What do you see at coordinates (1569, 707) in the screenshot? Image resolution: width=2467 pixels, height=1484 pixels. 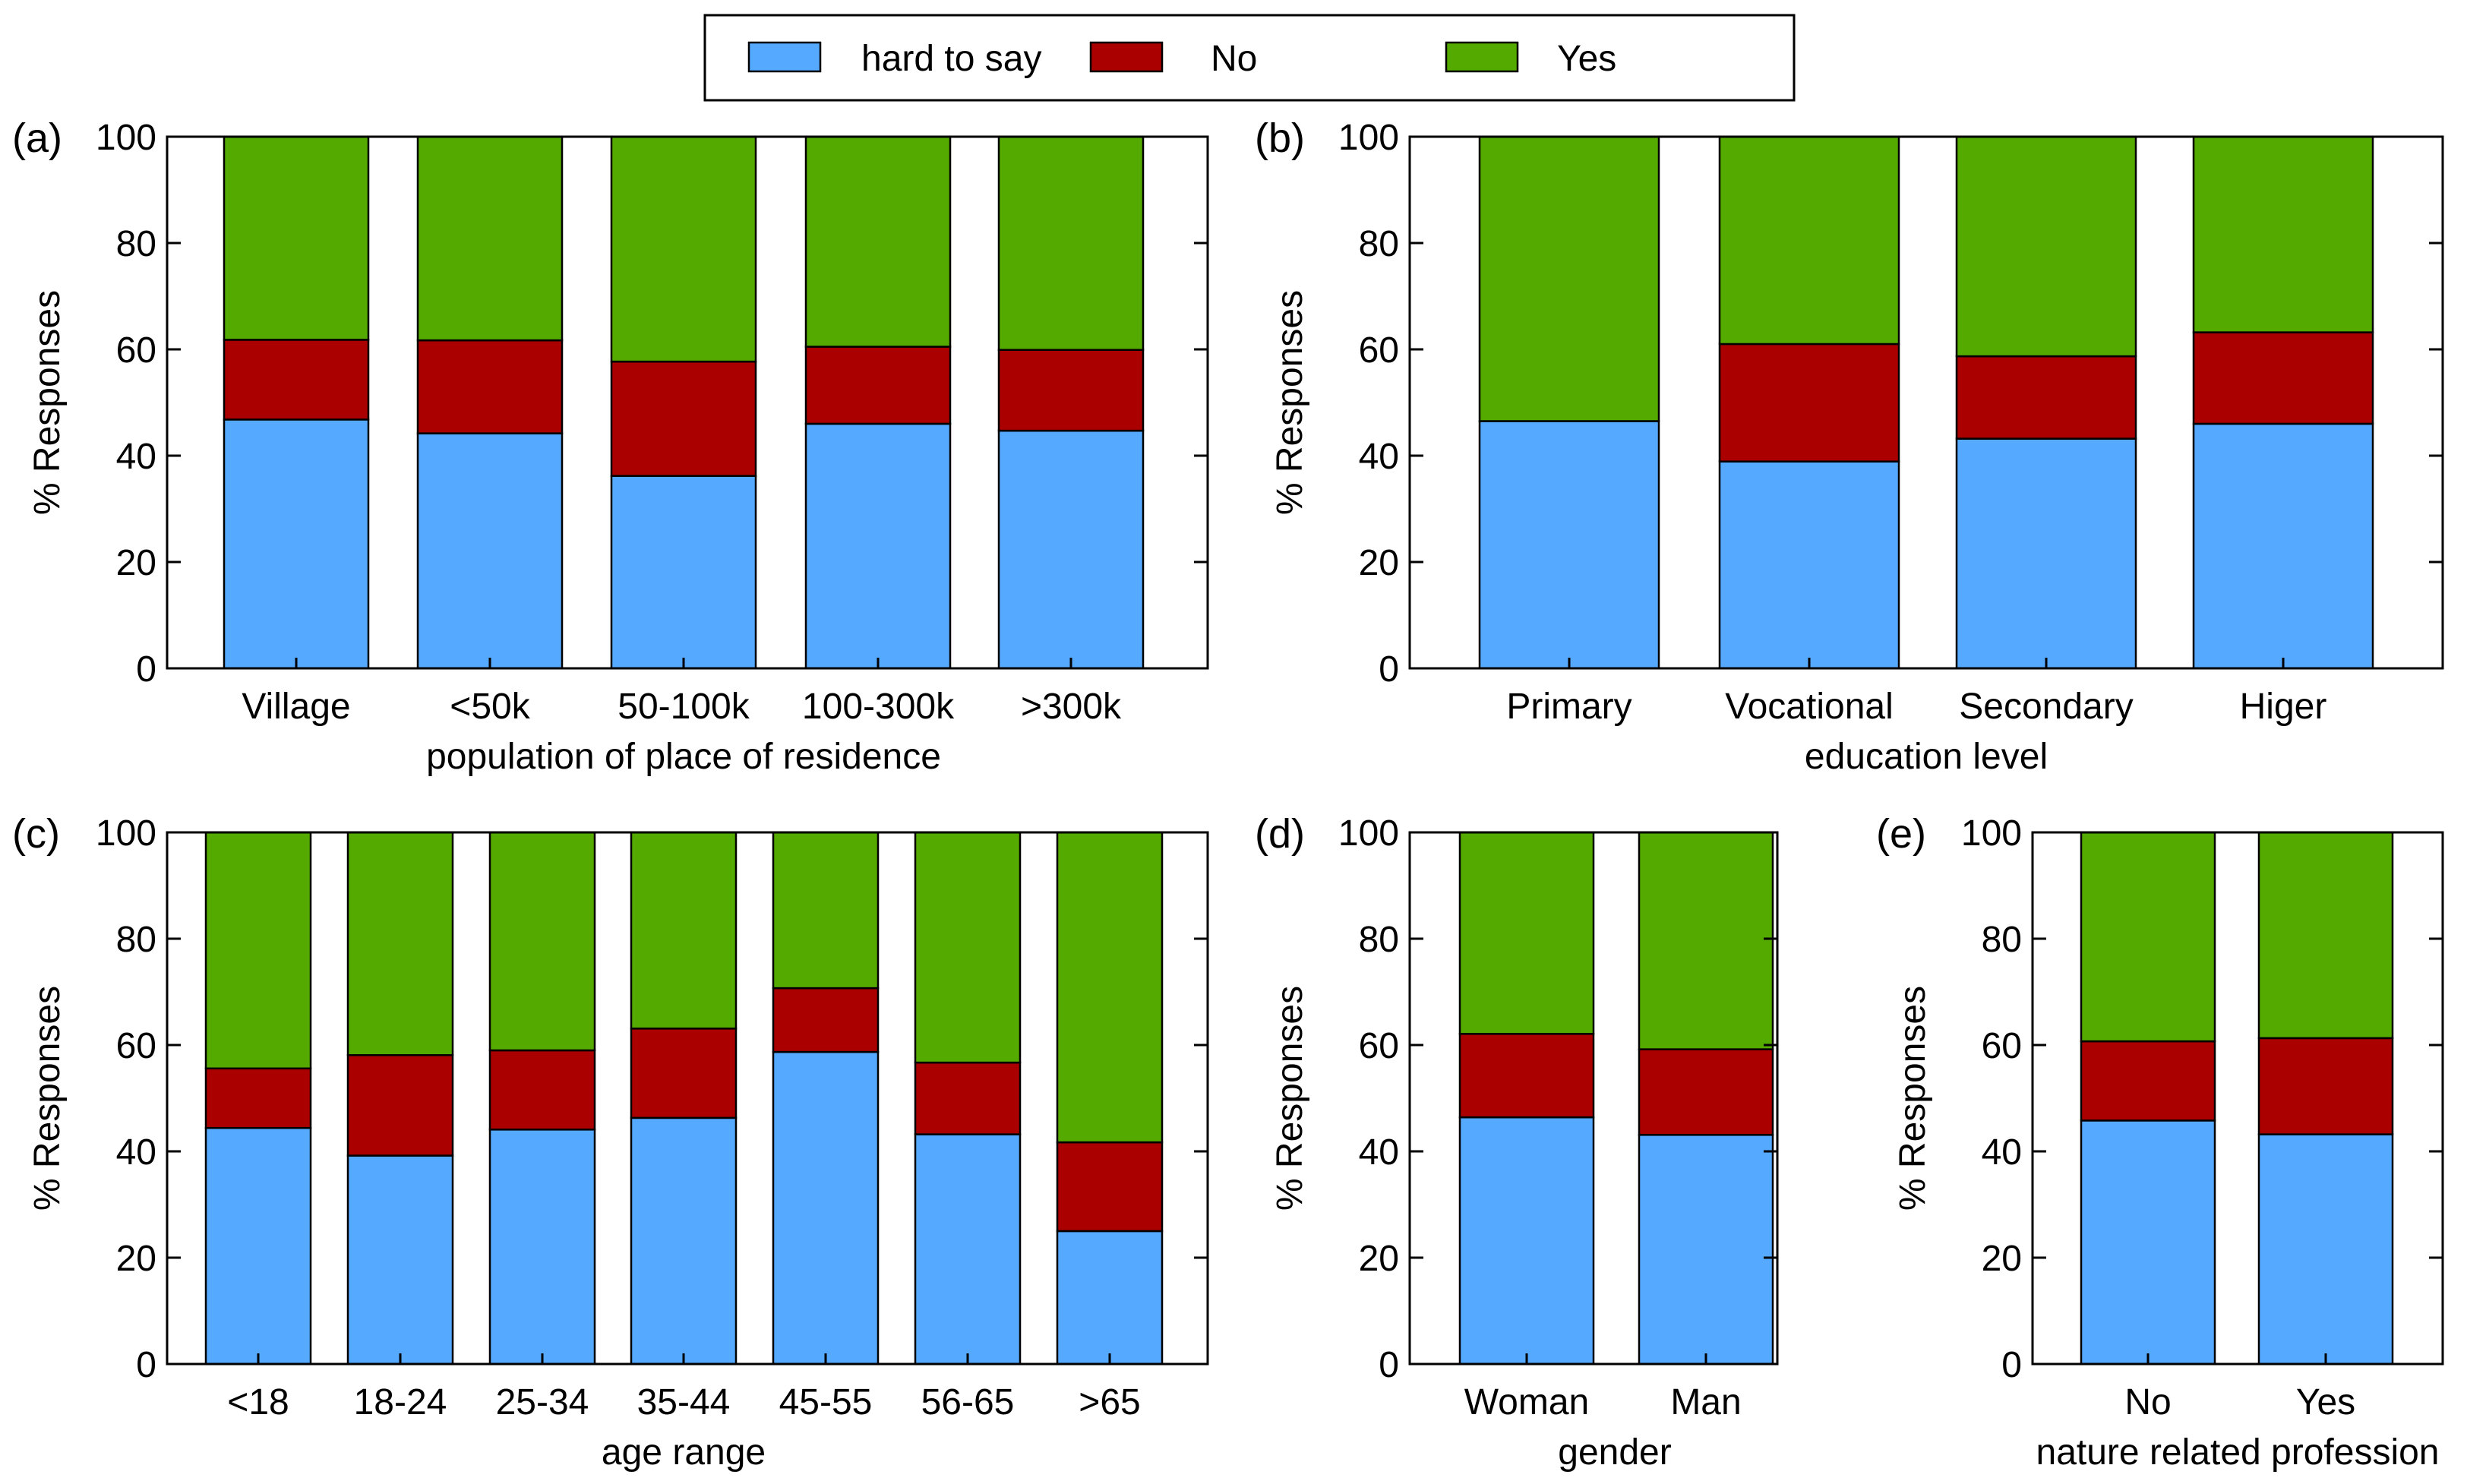 I see `x-tick-label: Primary` at bounding box center [1569, 707].